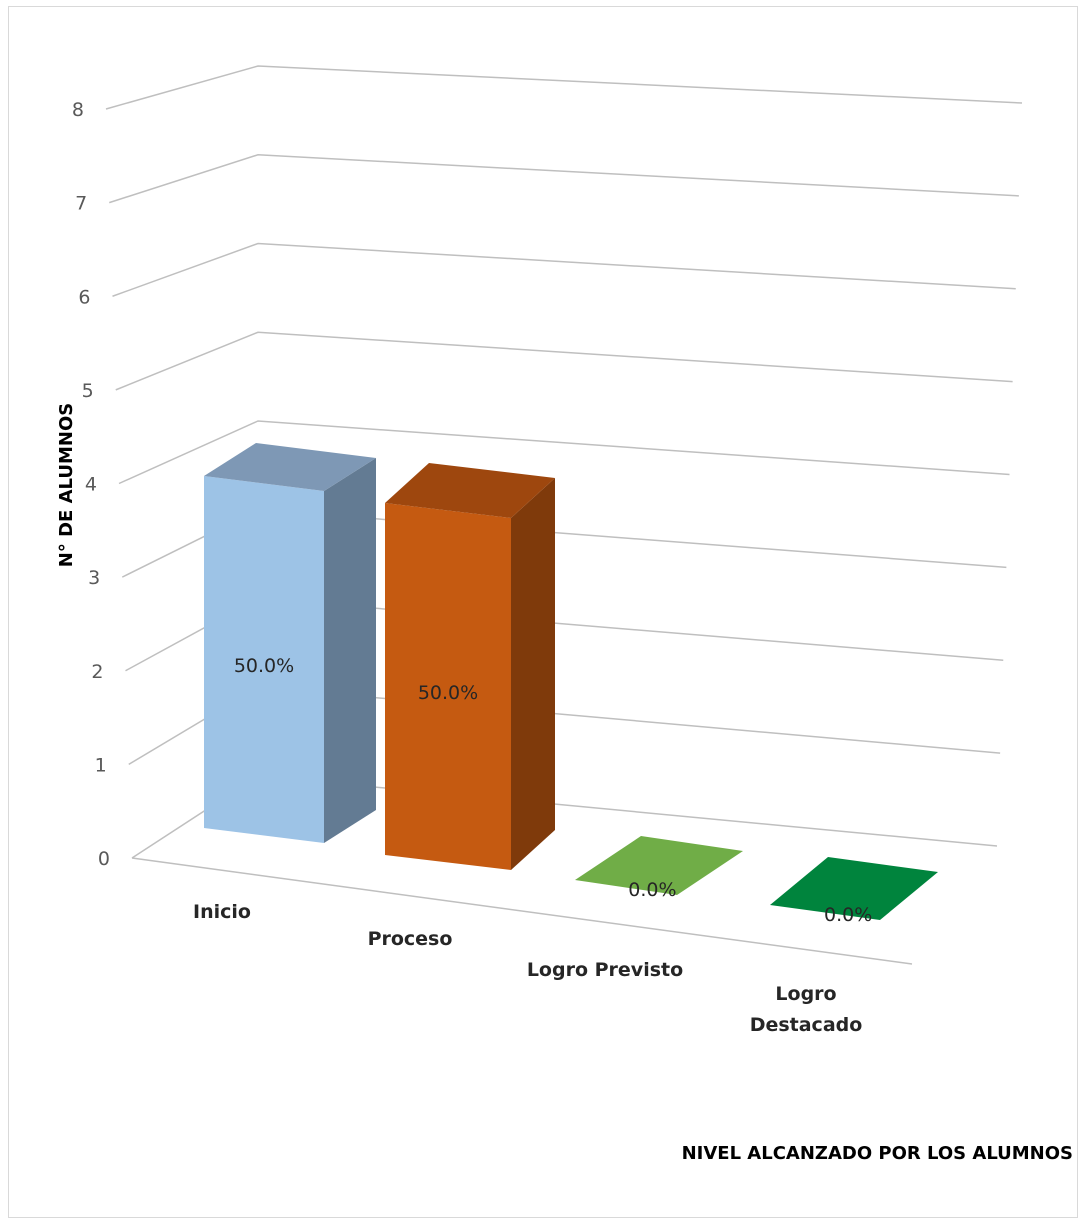 This screenshot has width=1080, height=1220. What do you see at coordinates (104, 859) in the screenshot?
I see `y-tick-label: 0` at bounding box center [104, 859].